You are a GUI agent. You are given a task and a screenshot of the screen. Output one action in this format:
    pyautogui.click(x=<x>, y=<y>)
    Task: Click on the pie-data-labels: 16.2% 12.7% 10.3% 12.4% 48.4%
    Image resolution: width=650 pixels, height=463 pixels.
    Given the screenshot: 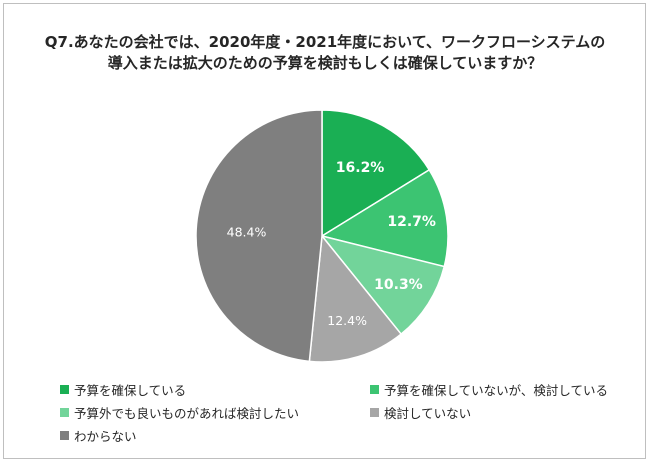 What is the action you would take?
    pyautogui.click(x=331, y=244)
    